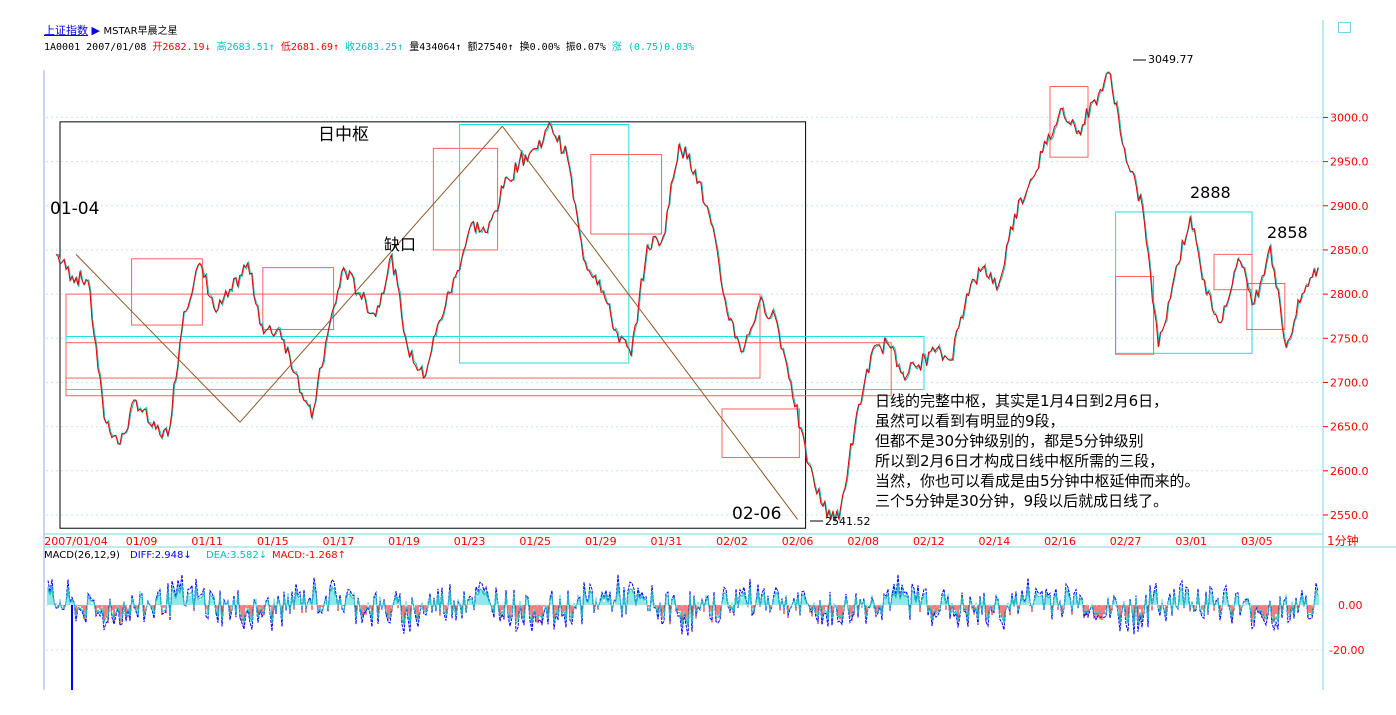  Describe the element at coordinates (1349, 382) in the screenshot. I see `y-tick-label: 2700.0` at that location.